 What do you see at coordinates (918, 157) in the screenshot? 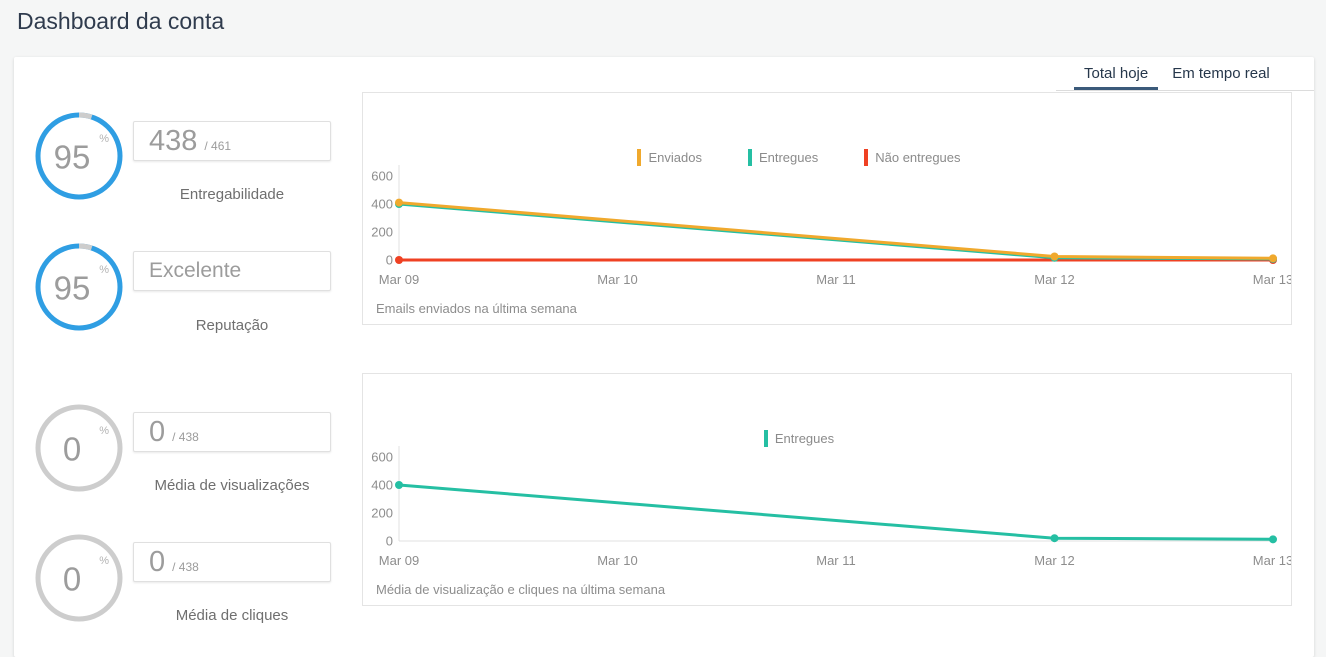
I see `legend-label: Não entregues` at bounding box center [918, 157].